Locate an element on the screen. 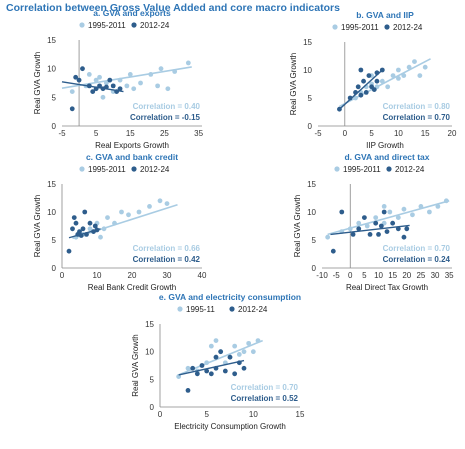 The width and height of the screenshot is (465, 449). legend-label-series-2: 2012-24 is located at coordinates (155, 25).